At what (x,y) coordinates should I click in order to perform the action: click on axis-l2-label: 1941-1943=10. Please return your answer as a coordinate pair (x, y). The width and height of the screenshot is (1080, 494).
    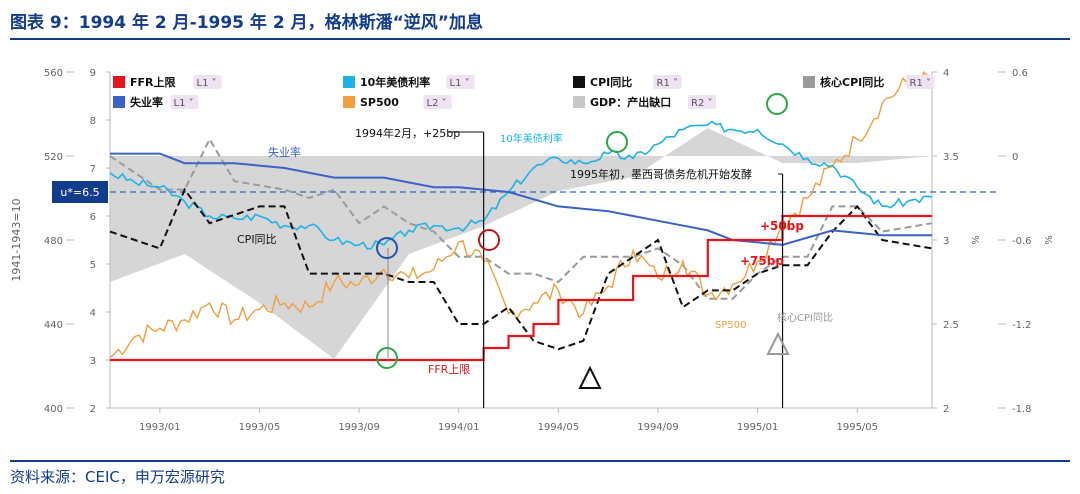
    Looking at the image, I should click on (16, 239).